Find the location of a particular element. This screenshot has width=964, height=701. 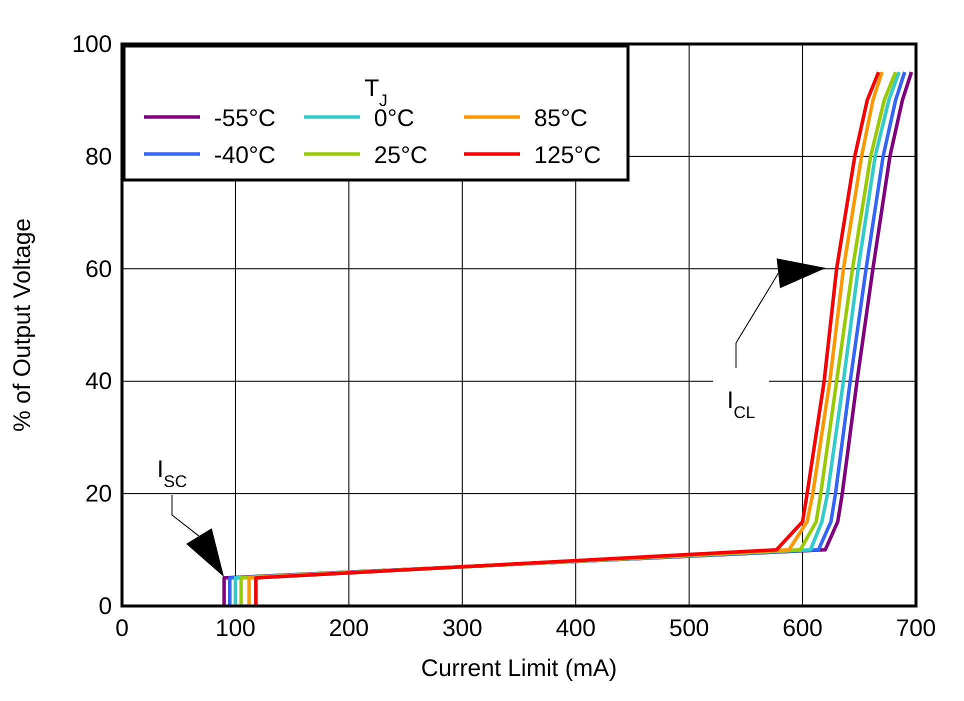

legend-label: 85°C is located at coordinates (561, 118).